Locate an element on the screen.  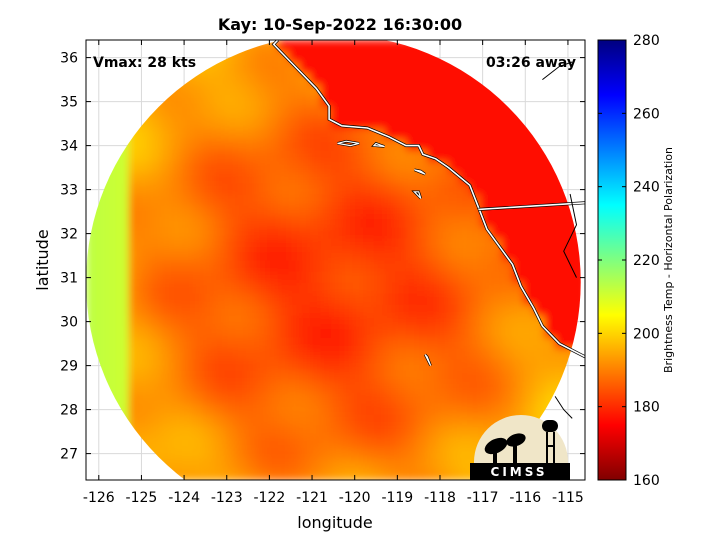
y-tick-label: 34 is located at coordinates (69, 147).